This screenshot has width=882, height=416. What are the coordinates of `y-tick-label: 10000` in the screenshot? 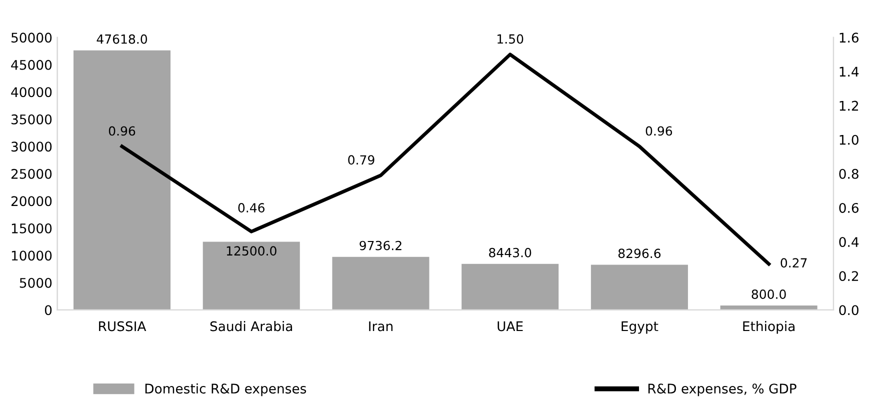 It's located at (32, 255).